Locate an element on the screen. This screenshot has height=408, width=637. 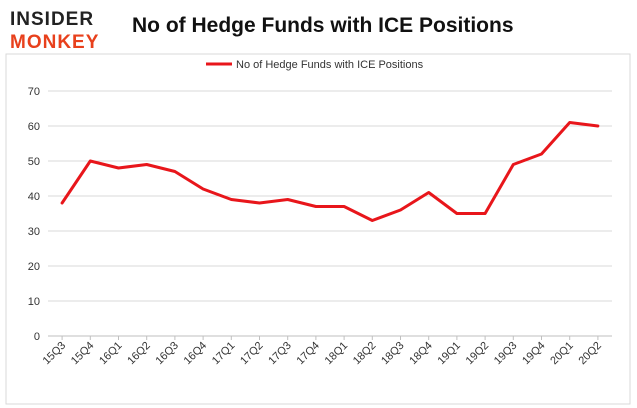
y-tick-label: 70 is located at coordinates (34, 92).